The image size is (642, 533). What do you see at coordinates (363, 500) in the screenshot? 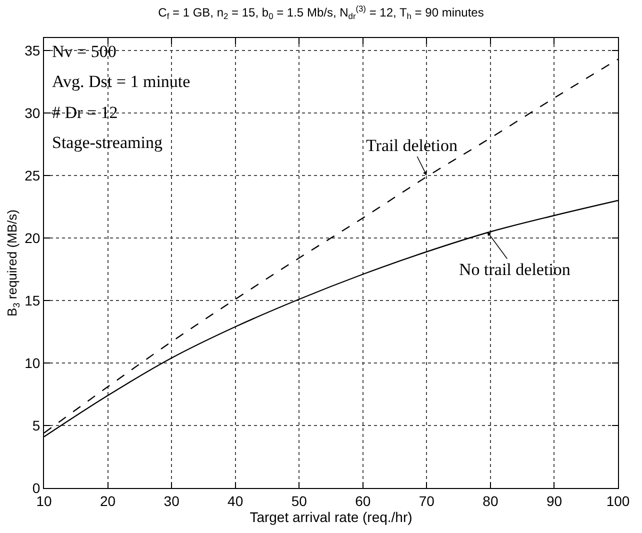
I see `x-tick-label: 60` at bounding box center [363, 500].